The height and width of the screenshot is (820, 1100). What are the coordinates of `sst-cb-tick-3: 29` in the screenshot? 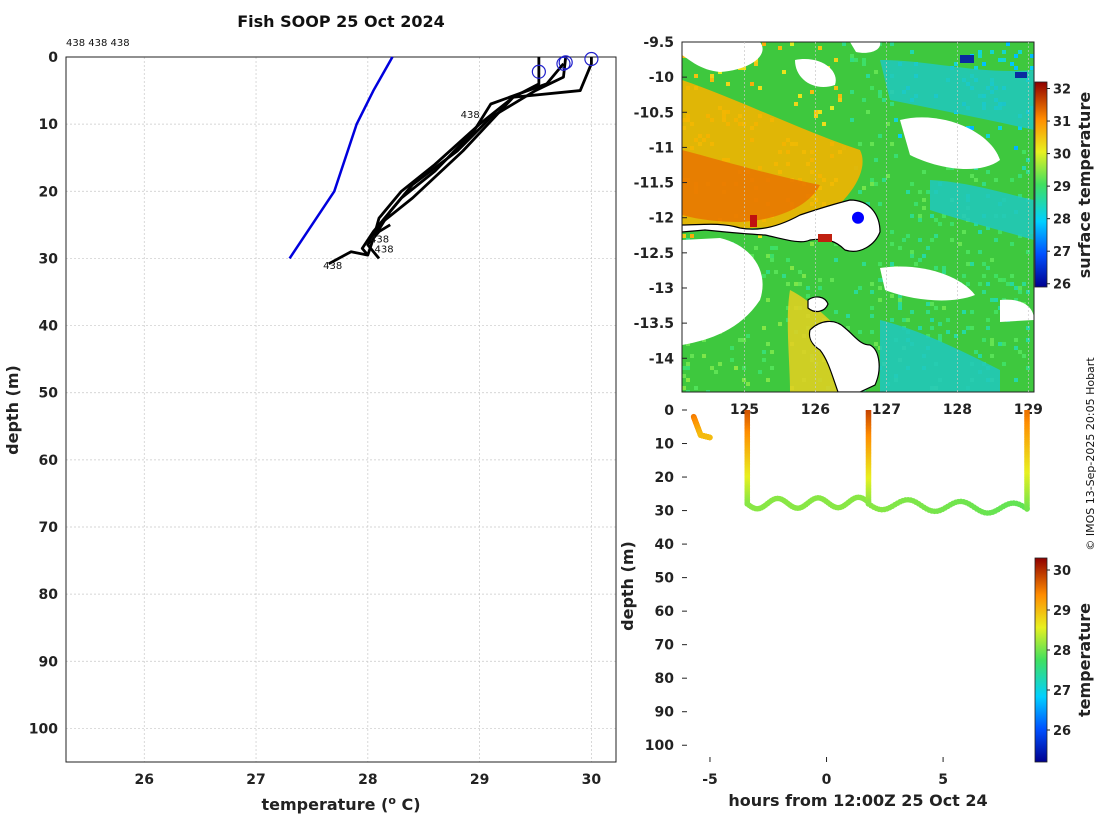 It's located at (1062, 187).